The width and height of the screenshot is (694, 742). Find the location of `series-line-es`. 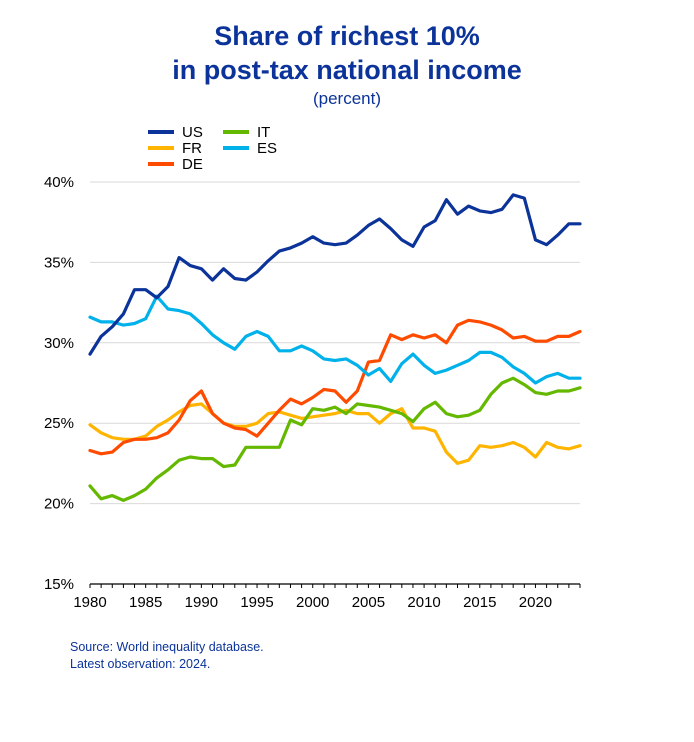

series-line-es is located at coordinates (335, 339).